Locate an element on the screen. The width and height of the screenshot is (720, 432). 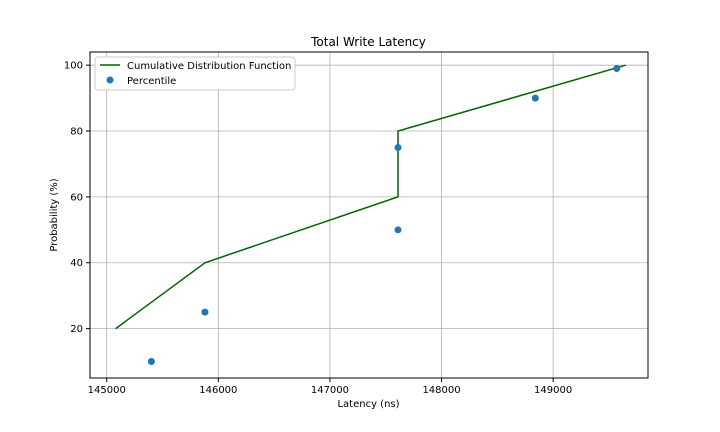
y-tick-label: 40 is located at coordinates (76, 263).